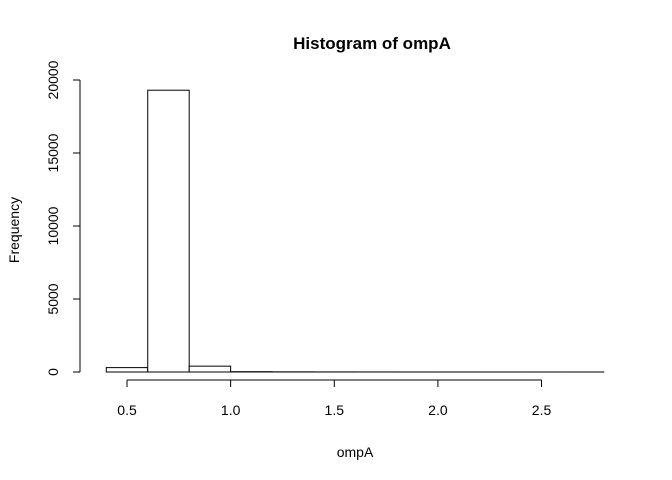 Image resolution: width=672 pixels, height=480 pixels. What do you see at coordinates (372, 43) in the screenshot?
I see `chart-title: Histogram of ompA` at bounding box center [372, 43].